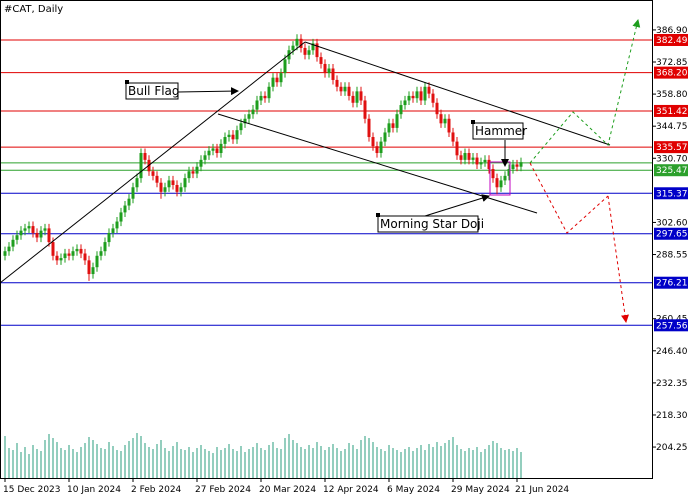 This screenshot has height=500, width=700. Describe the element at coordinates (672, 416) in the screenshot. I see `y-tick-label: 218.30` at that location.